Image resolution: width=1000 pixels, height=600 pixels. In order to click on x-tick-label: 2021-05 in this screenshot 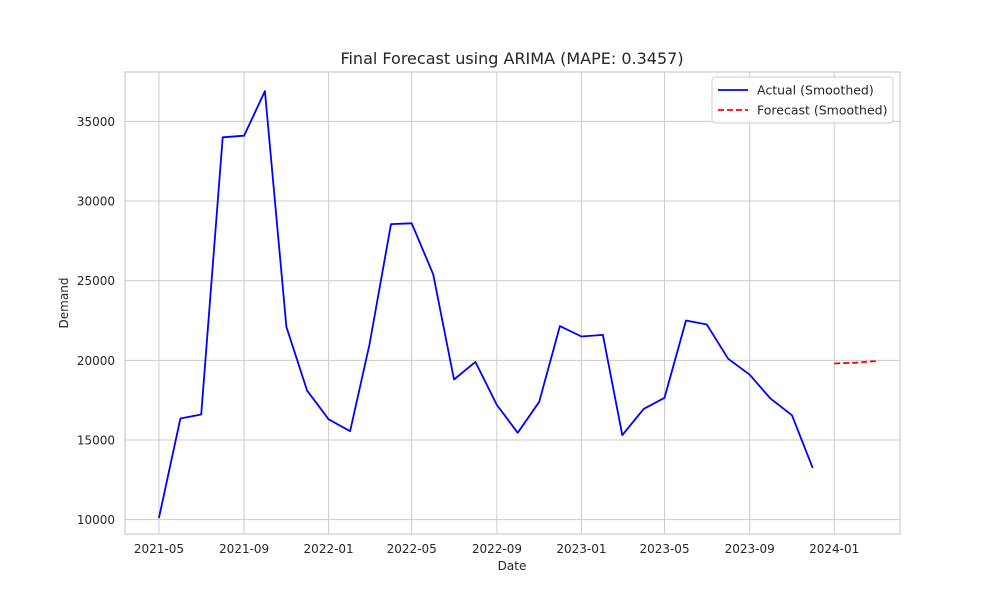, I will do `click(159, 549)`.